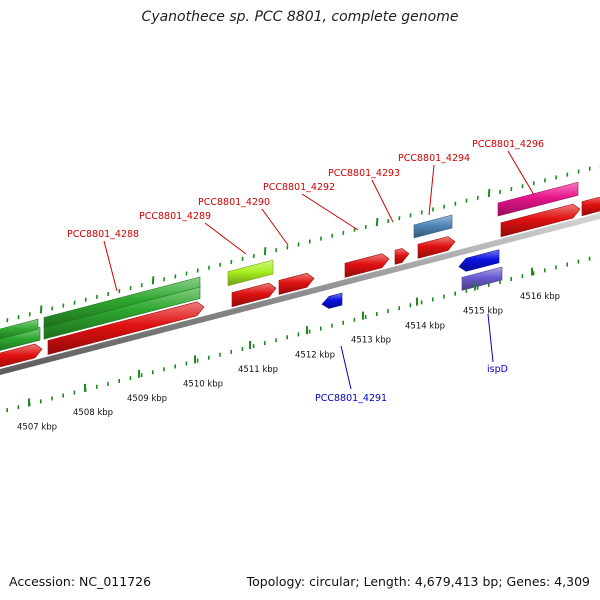 The image size is (600, 600). What do you see at coordinates (540, 297) in the screenshot?
I see `scale-label: 4516 kbp` at bounding box center [540, 297].